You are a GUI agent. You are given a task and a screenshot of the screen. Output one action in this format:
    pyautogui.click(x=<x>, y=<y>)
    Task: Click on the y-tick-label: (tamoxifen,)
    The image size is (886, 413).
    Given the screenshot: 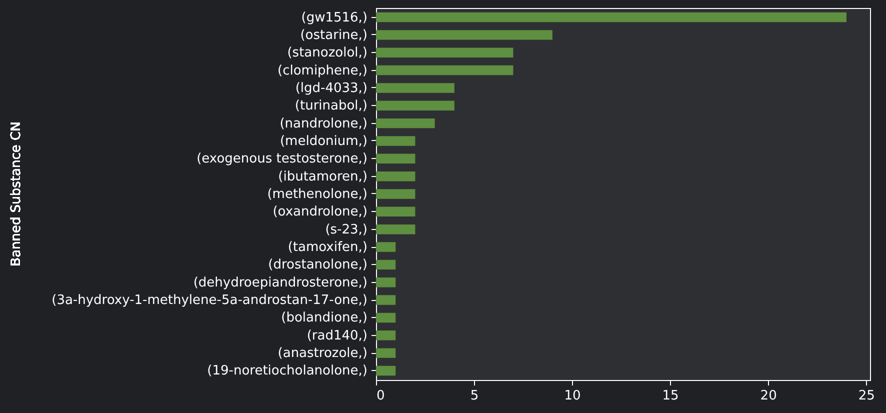 What is the action you would take?
    pyautogui.click(x=328, y=248)
    